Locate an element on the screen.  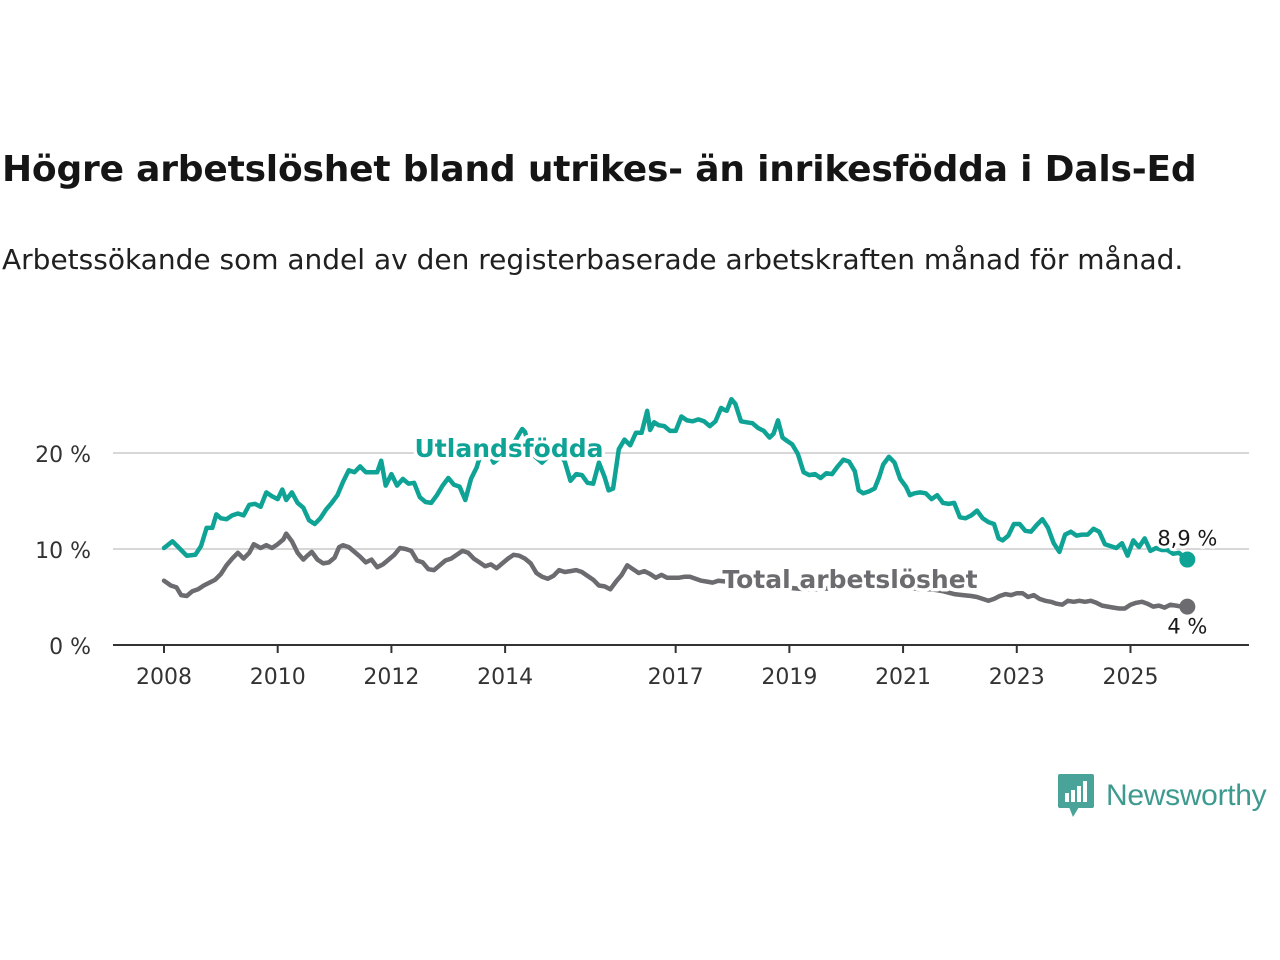
x-tick-label: 2010 is located at coordinates (278, 677).